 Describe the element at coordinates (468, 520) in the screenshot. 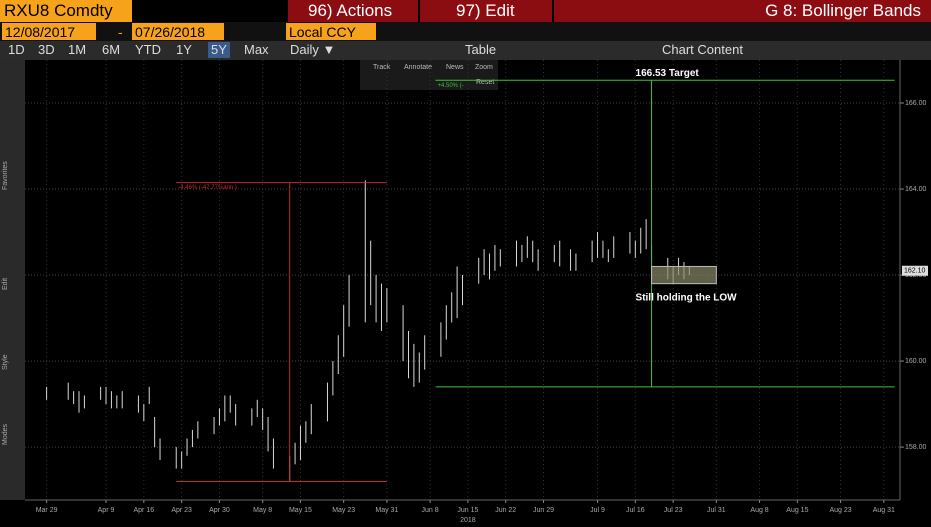

I see `year-label: 2018` at that location.